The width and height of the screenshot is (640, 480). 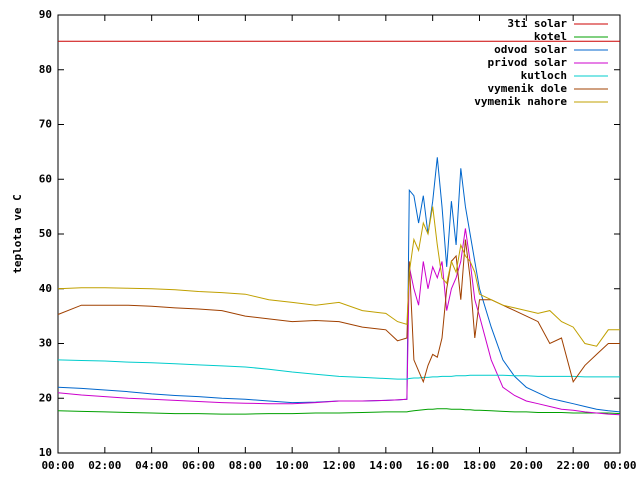 I want to click on y-axis-label: teplota ve C, so click(x=17, y=233).